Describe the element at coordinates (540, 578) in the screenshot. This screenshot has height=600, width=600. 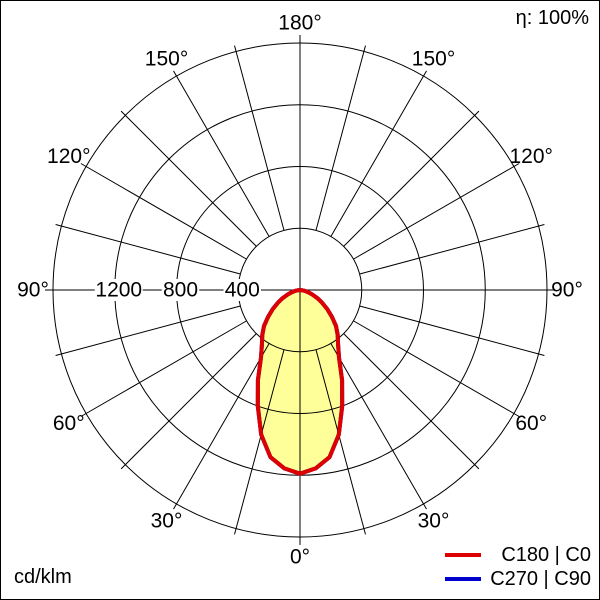
I see `legend-label-c270-c90: C270 | C90` at that location.